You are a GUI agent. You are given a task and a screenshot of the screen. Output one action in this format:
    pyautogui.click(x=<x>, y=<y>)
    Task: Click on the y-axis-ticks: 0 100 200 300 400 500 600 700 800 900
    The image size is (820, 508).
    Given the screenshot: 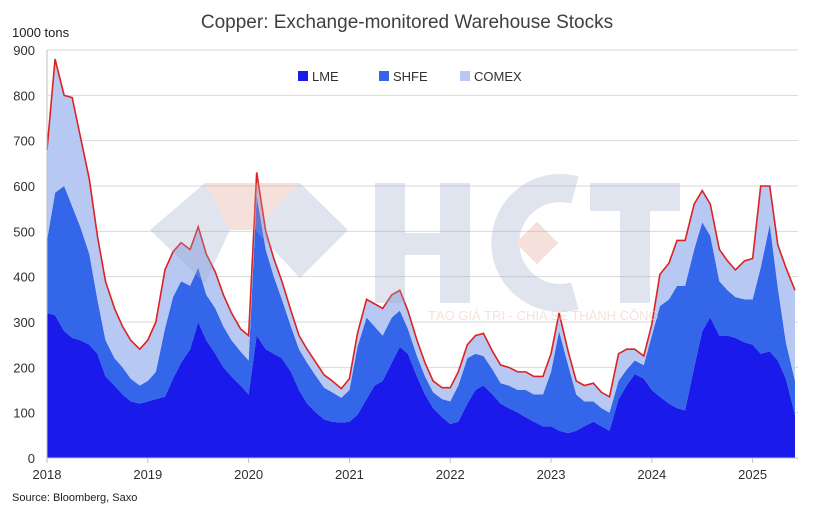 What is the action you would take?
    pyautogui.click(x=24, y=254)
    